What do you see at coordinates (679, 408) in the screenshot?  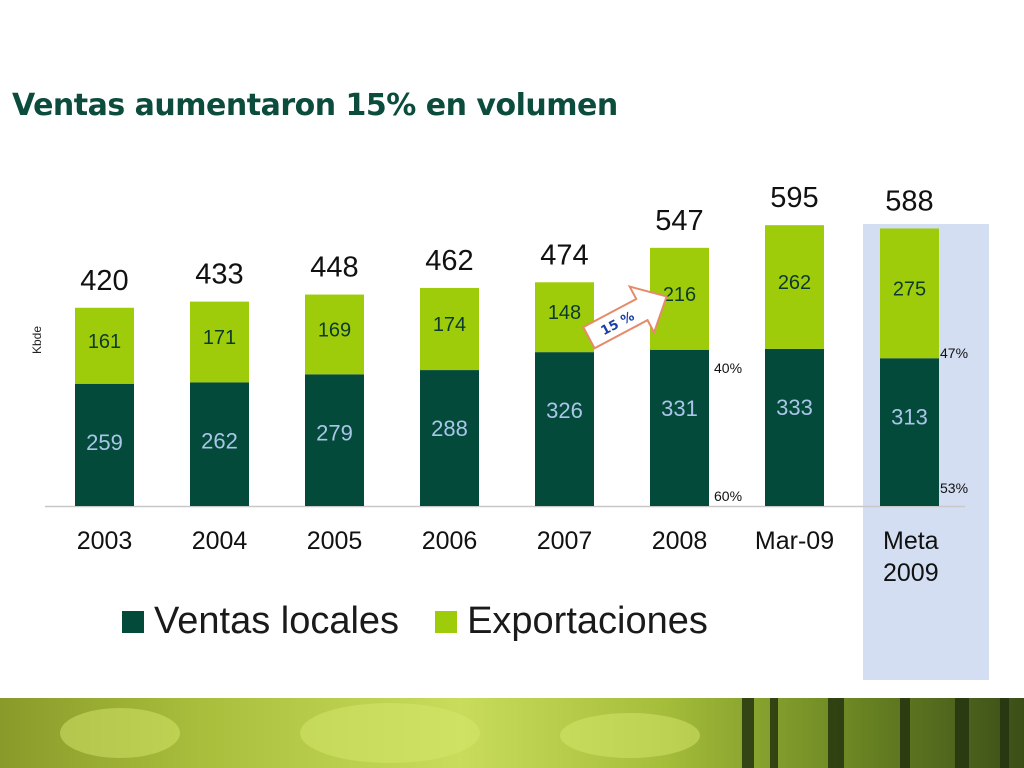 I see `data-label-local: 331` at bounding box center [679, 408].